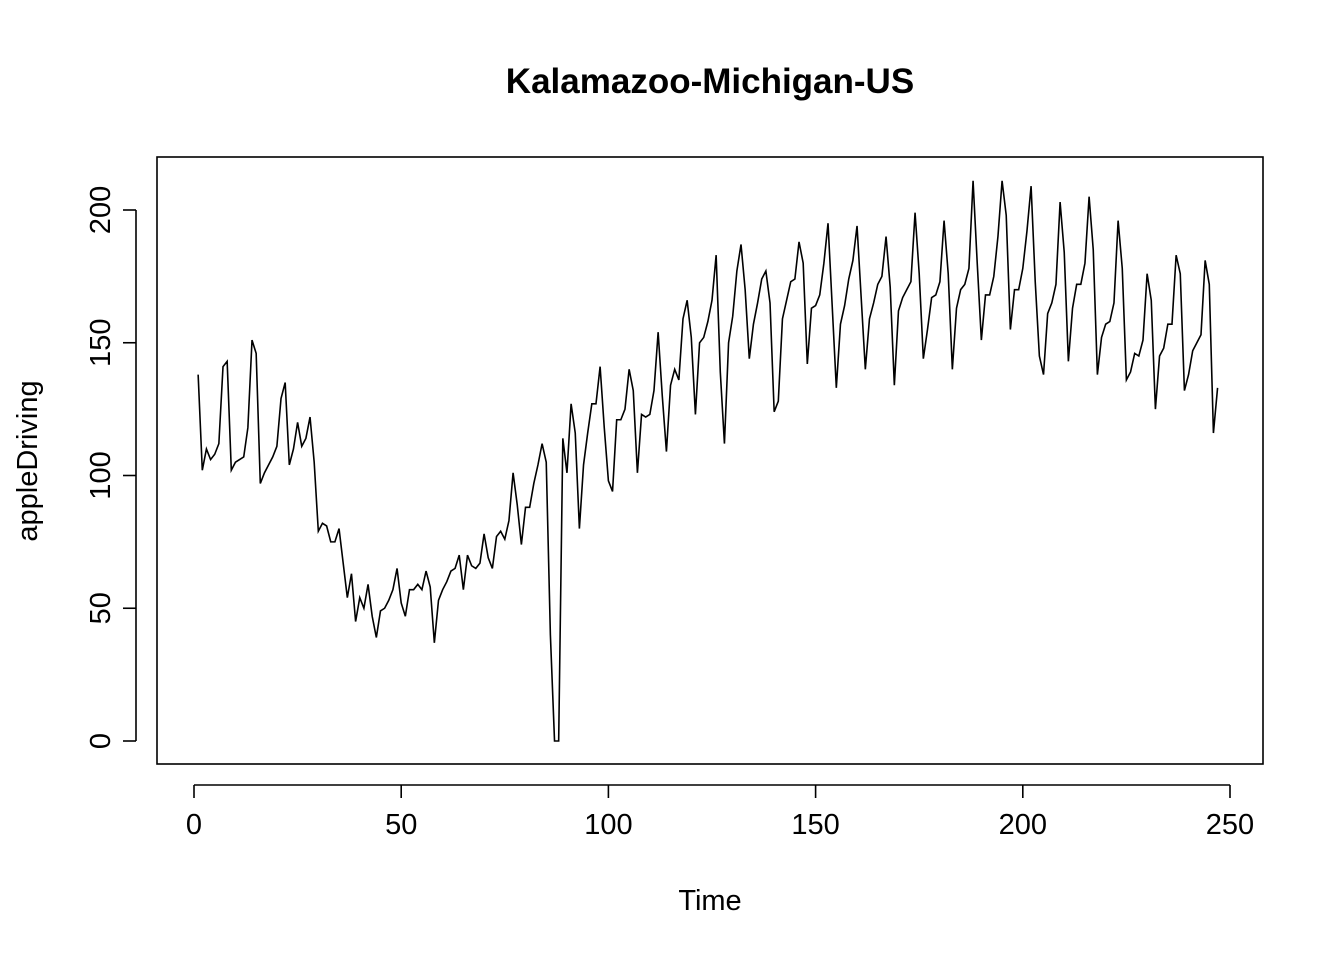  What do you see at coordinates (1023, 825) in the screenshot?
I see `x-tick-label: 200` at bounding box center [1023, 825].